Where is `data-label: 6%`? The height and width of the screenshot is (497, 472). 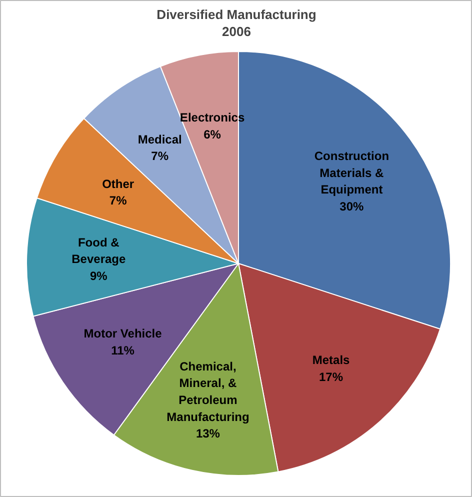 data-label: 6% is located at coordinates (213, 134).